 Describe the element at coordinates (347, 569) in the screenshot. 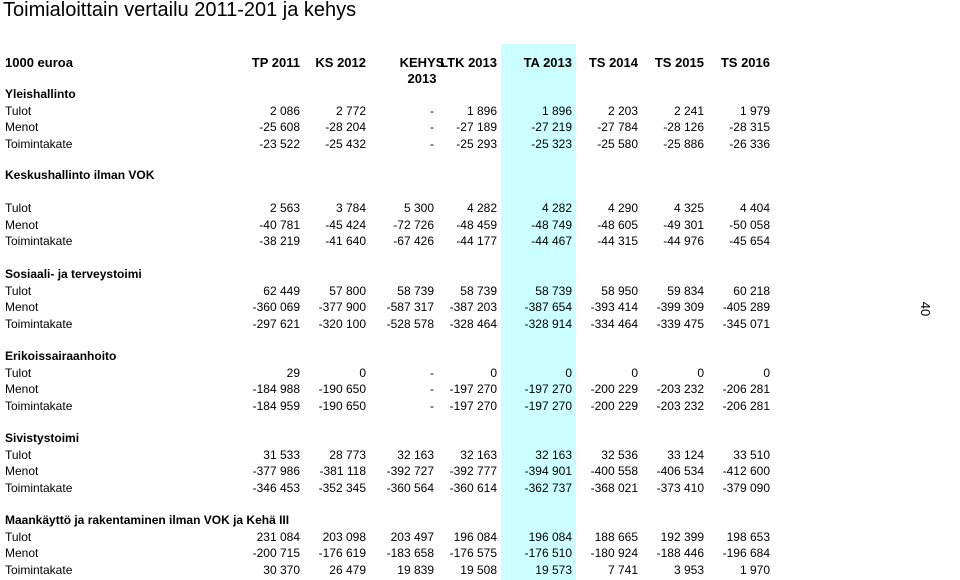

I see `table-cell: 26 479` at that location.